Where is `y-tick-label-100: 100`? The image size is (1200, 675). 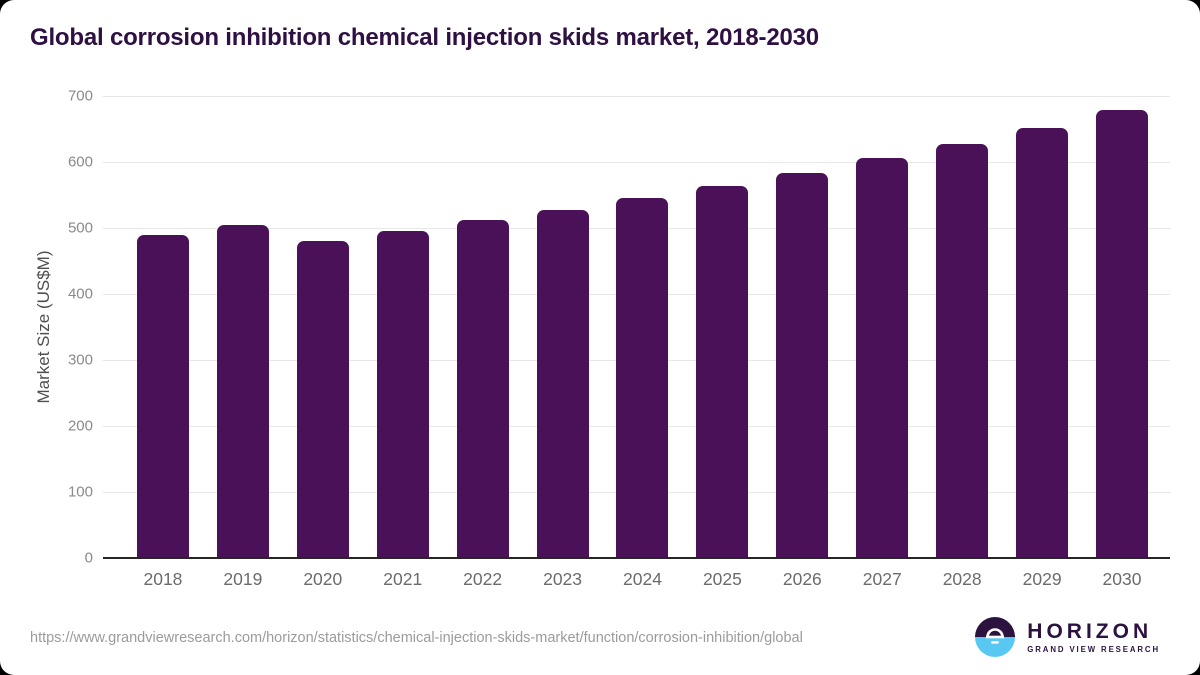 y-tick-label-100: 100 is located at coordinates (80, 492).